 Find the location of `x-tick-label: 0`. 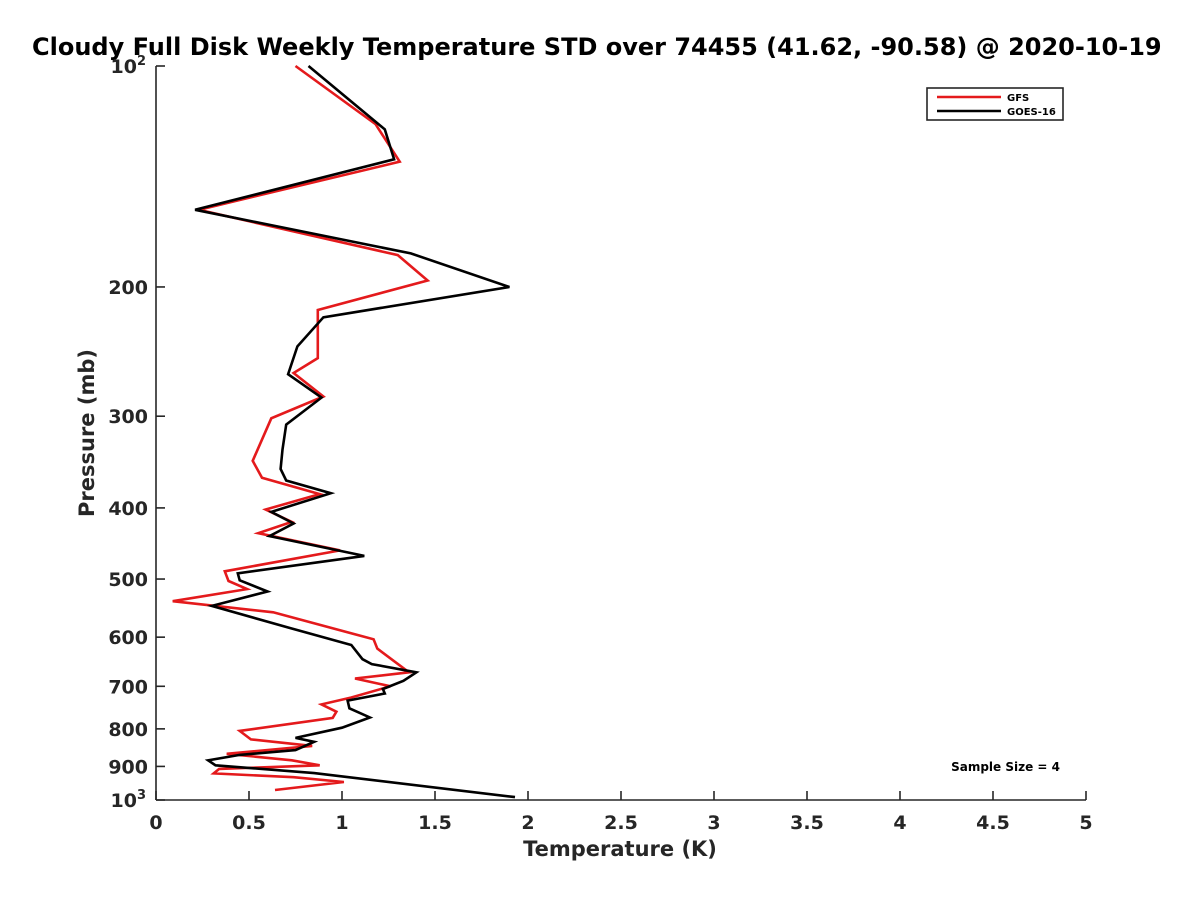

x-tick-label: 0 is located at coordinates (155, 823).